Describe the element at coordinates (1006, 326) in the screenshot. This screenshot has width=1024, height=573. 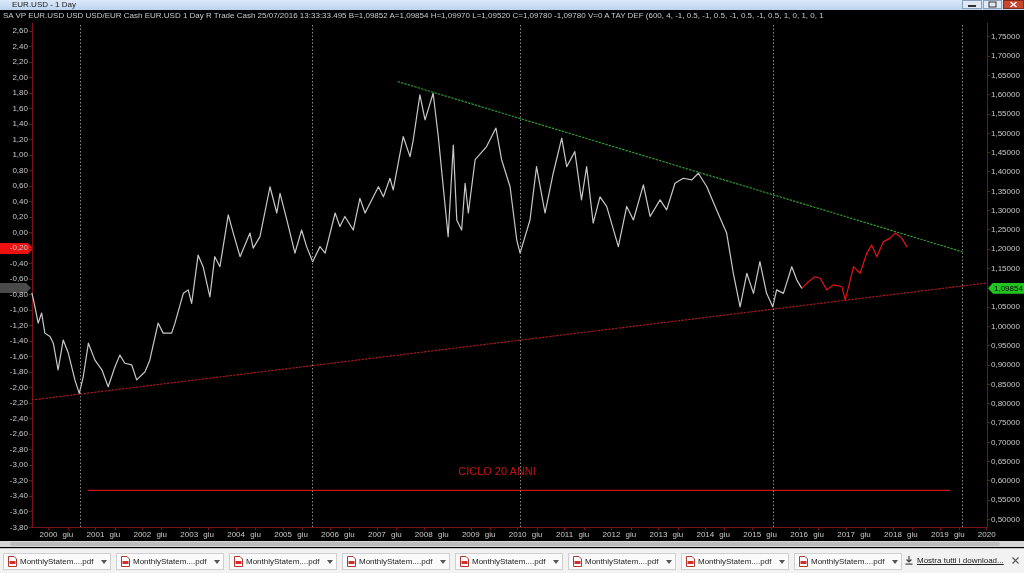
I see `y2-tick-label: 1,00000` at that location.